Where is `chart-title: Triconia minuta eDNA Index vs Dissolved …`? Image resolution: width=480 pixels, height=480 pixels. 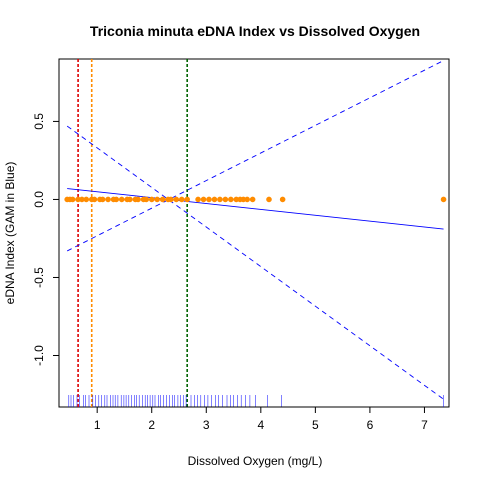 chart-title: Triconia minuta eDNA Index vs Dissolved … is located at coordinates (255, 31).